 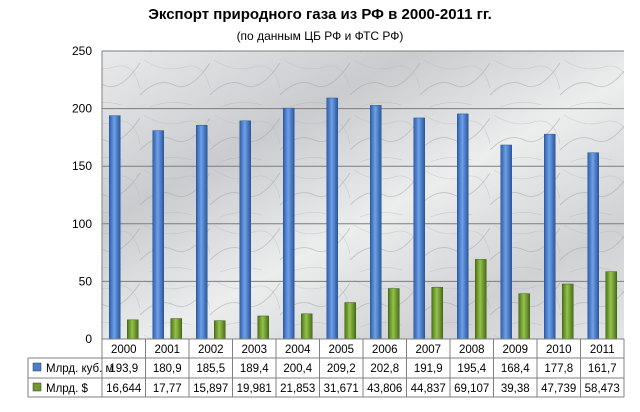 What do you see at coordinates (471, 389) in the screenshot?
I see `table-cell: 69,107` at bounding box center [471, 389].